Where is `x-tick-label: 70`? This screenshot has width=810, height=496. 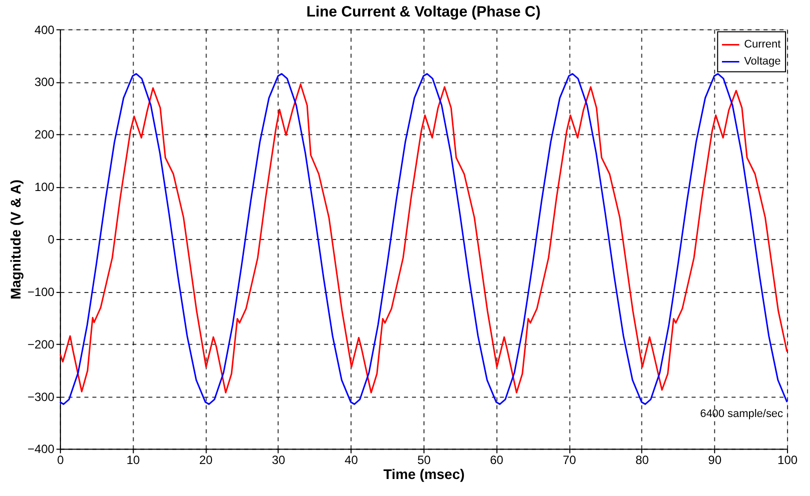 x-tick-label: 70 is located at coordinates (569, 460).